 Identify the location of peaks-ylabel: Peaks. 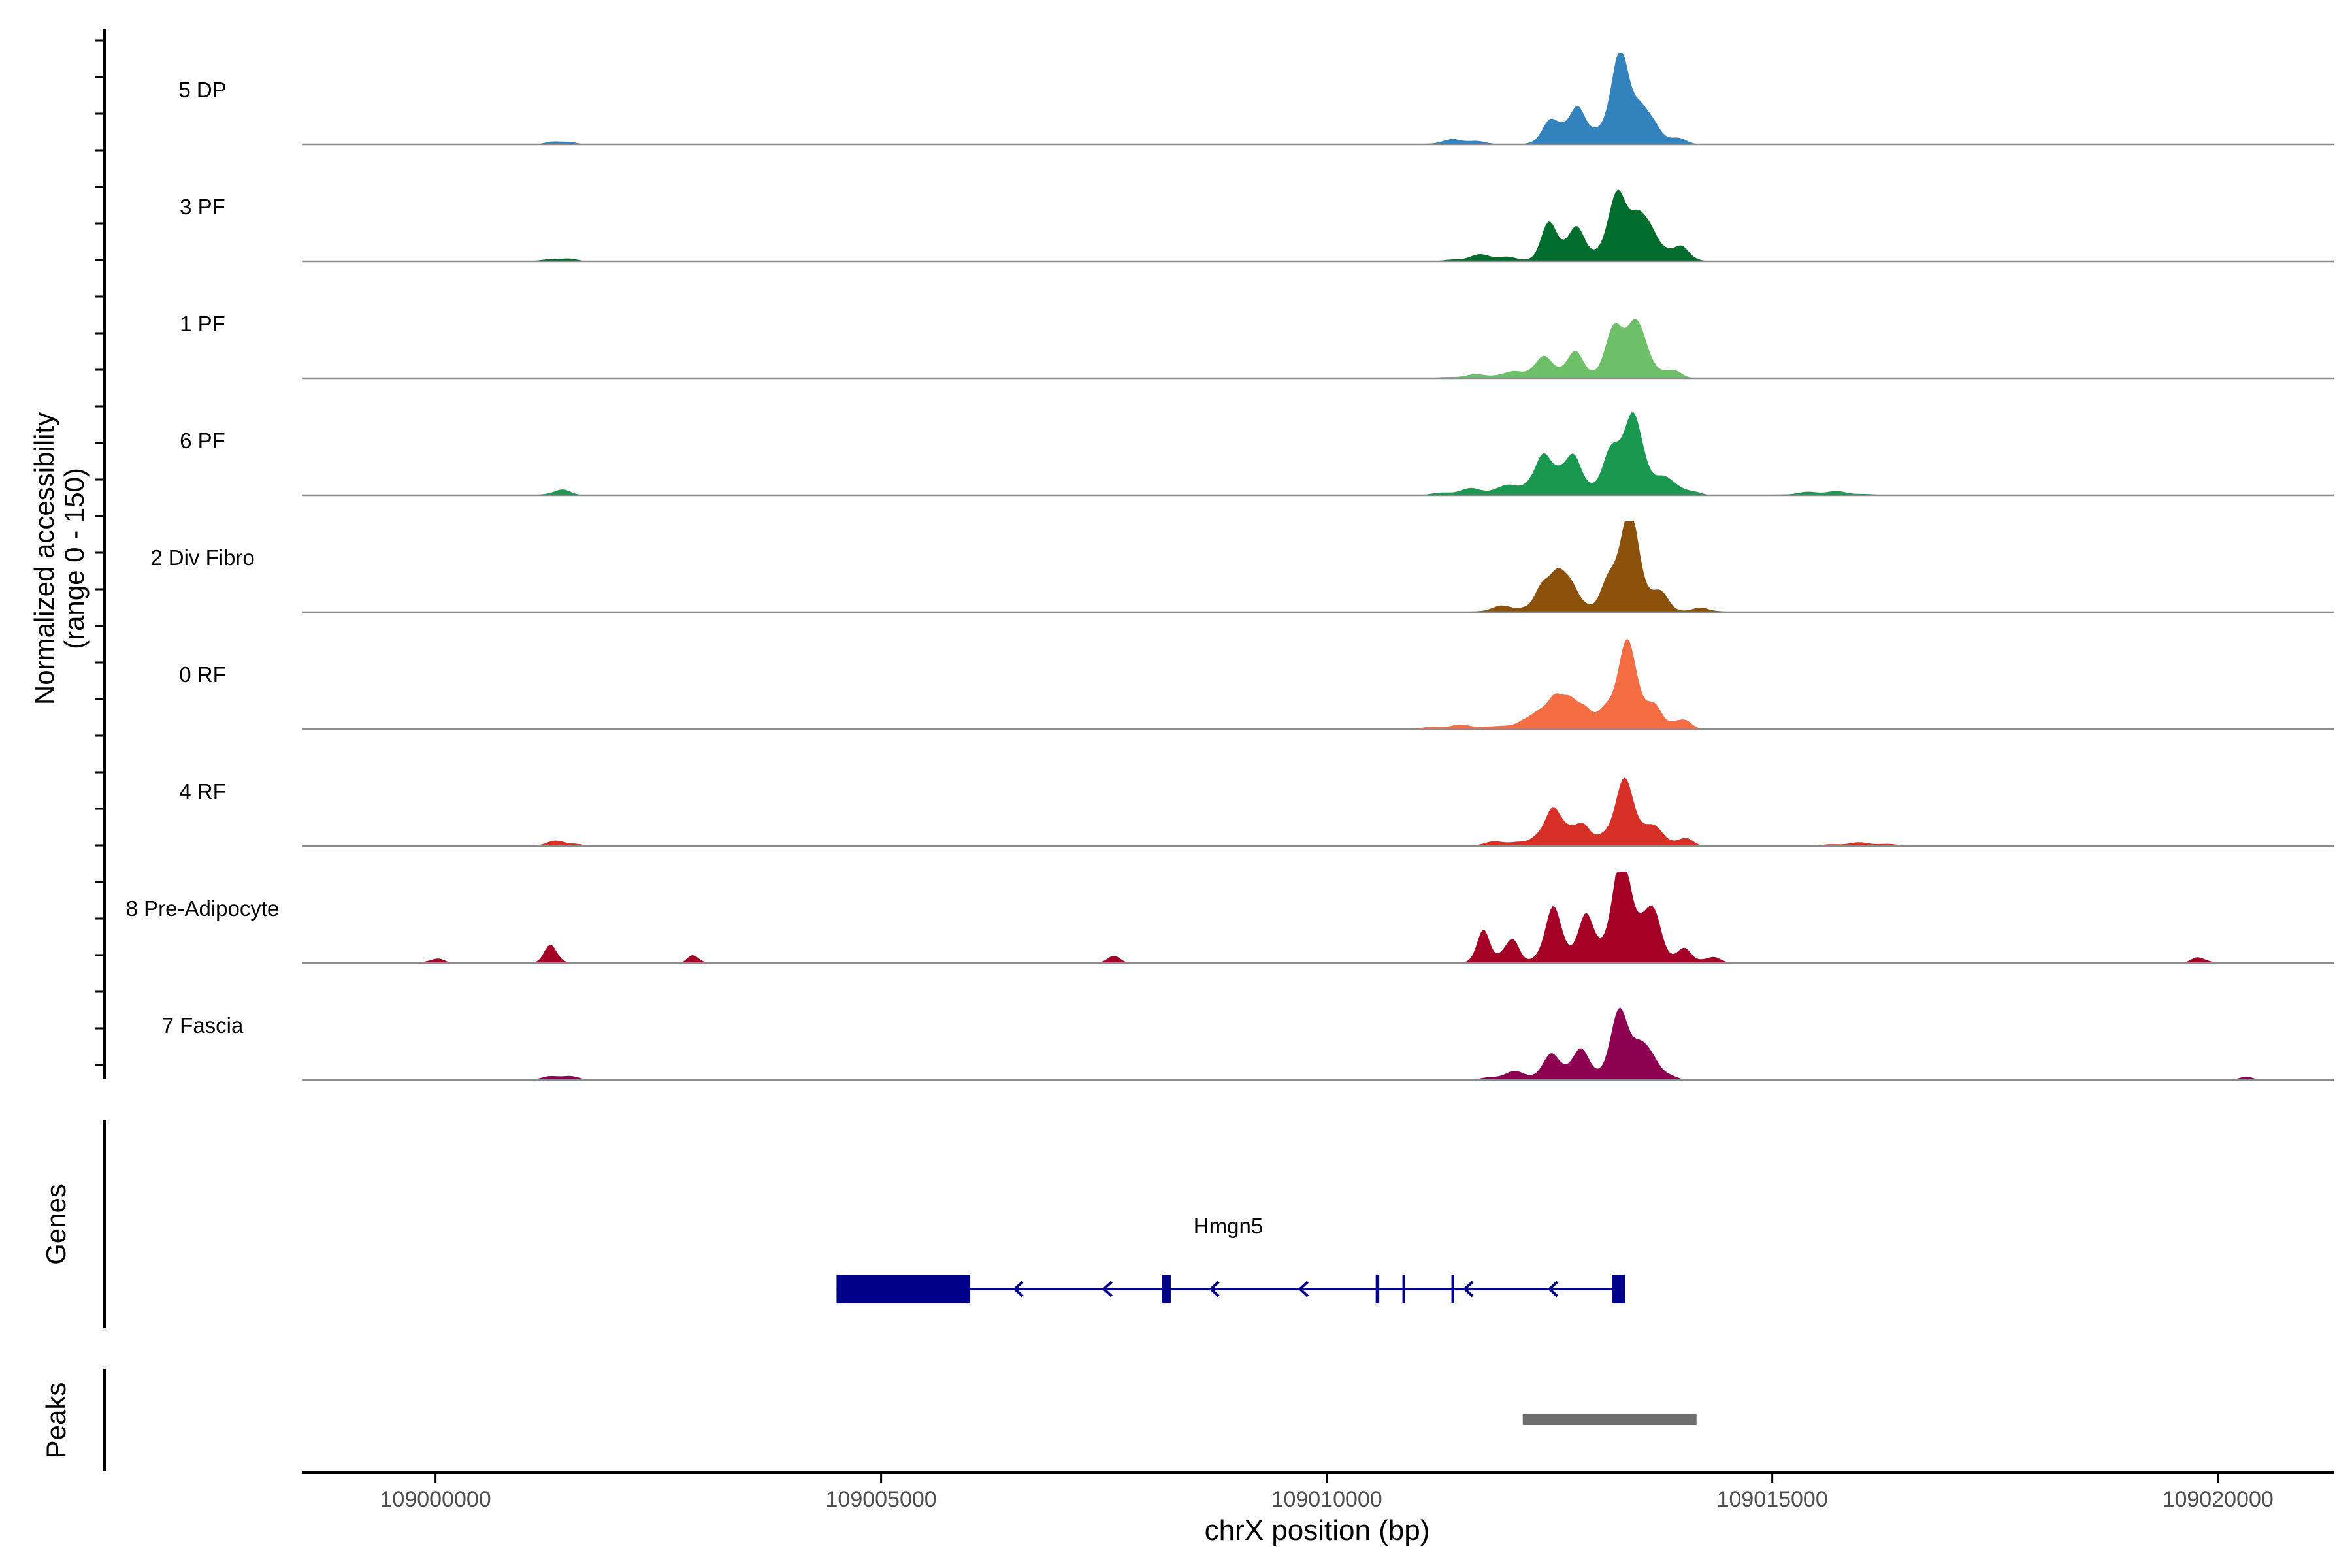
(56, 1420).